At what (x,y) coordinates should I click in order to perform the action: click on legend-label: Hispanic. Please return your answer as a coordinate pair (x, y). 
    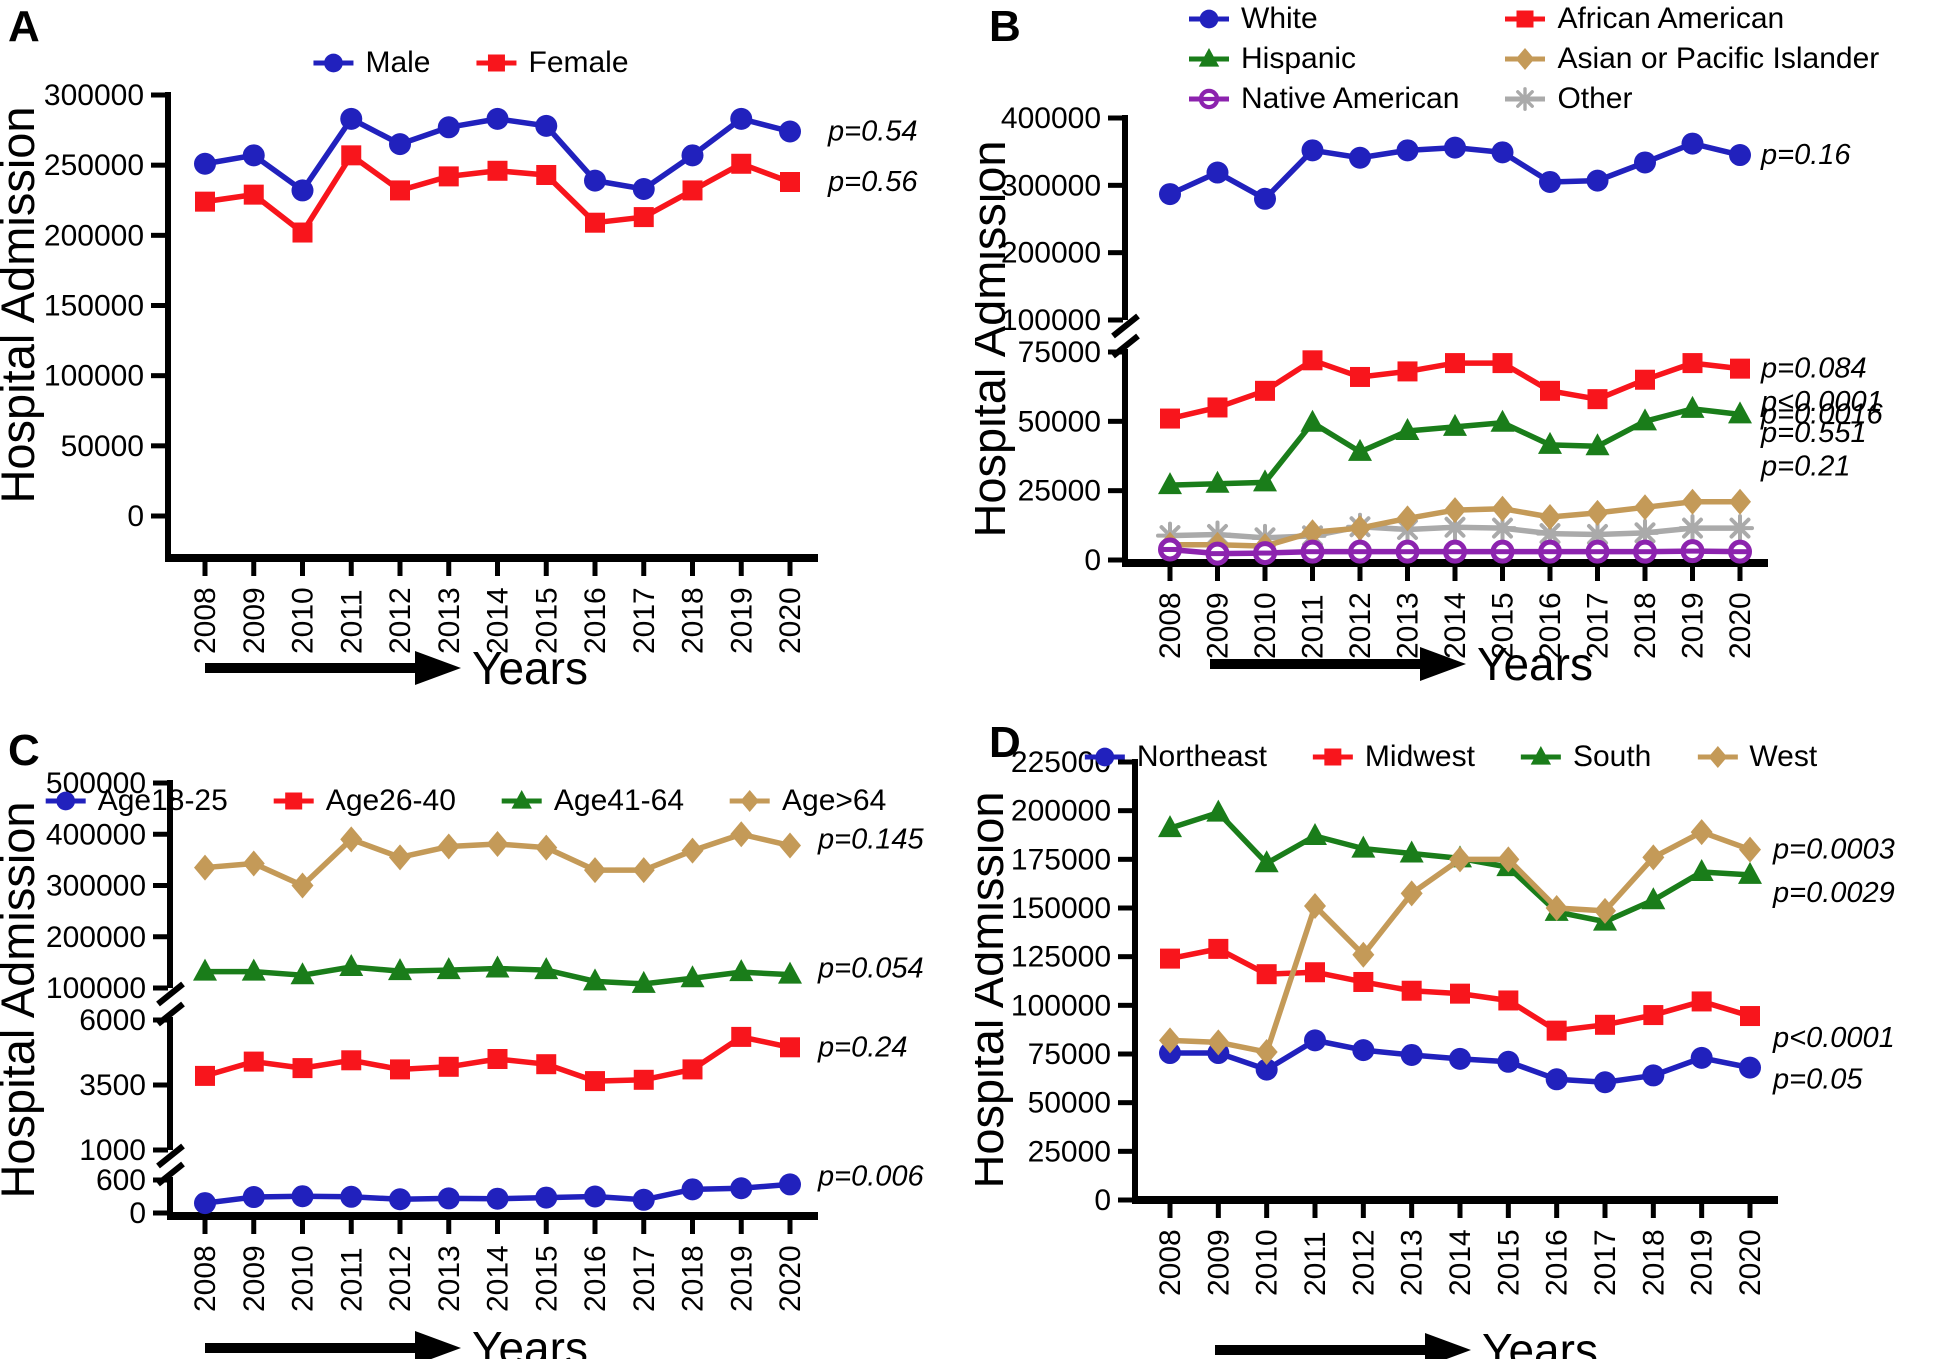
    Looking at the image, I should click on (1299, 58).